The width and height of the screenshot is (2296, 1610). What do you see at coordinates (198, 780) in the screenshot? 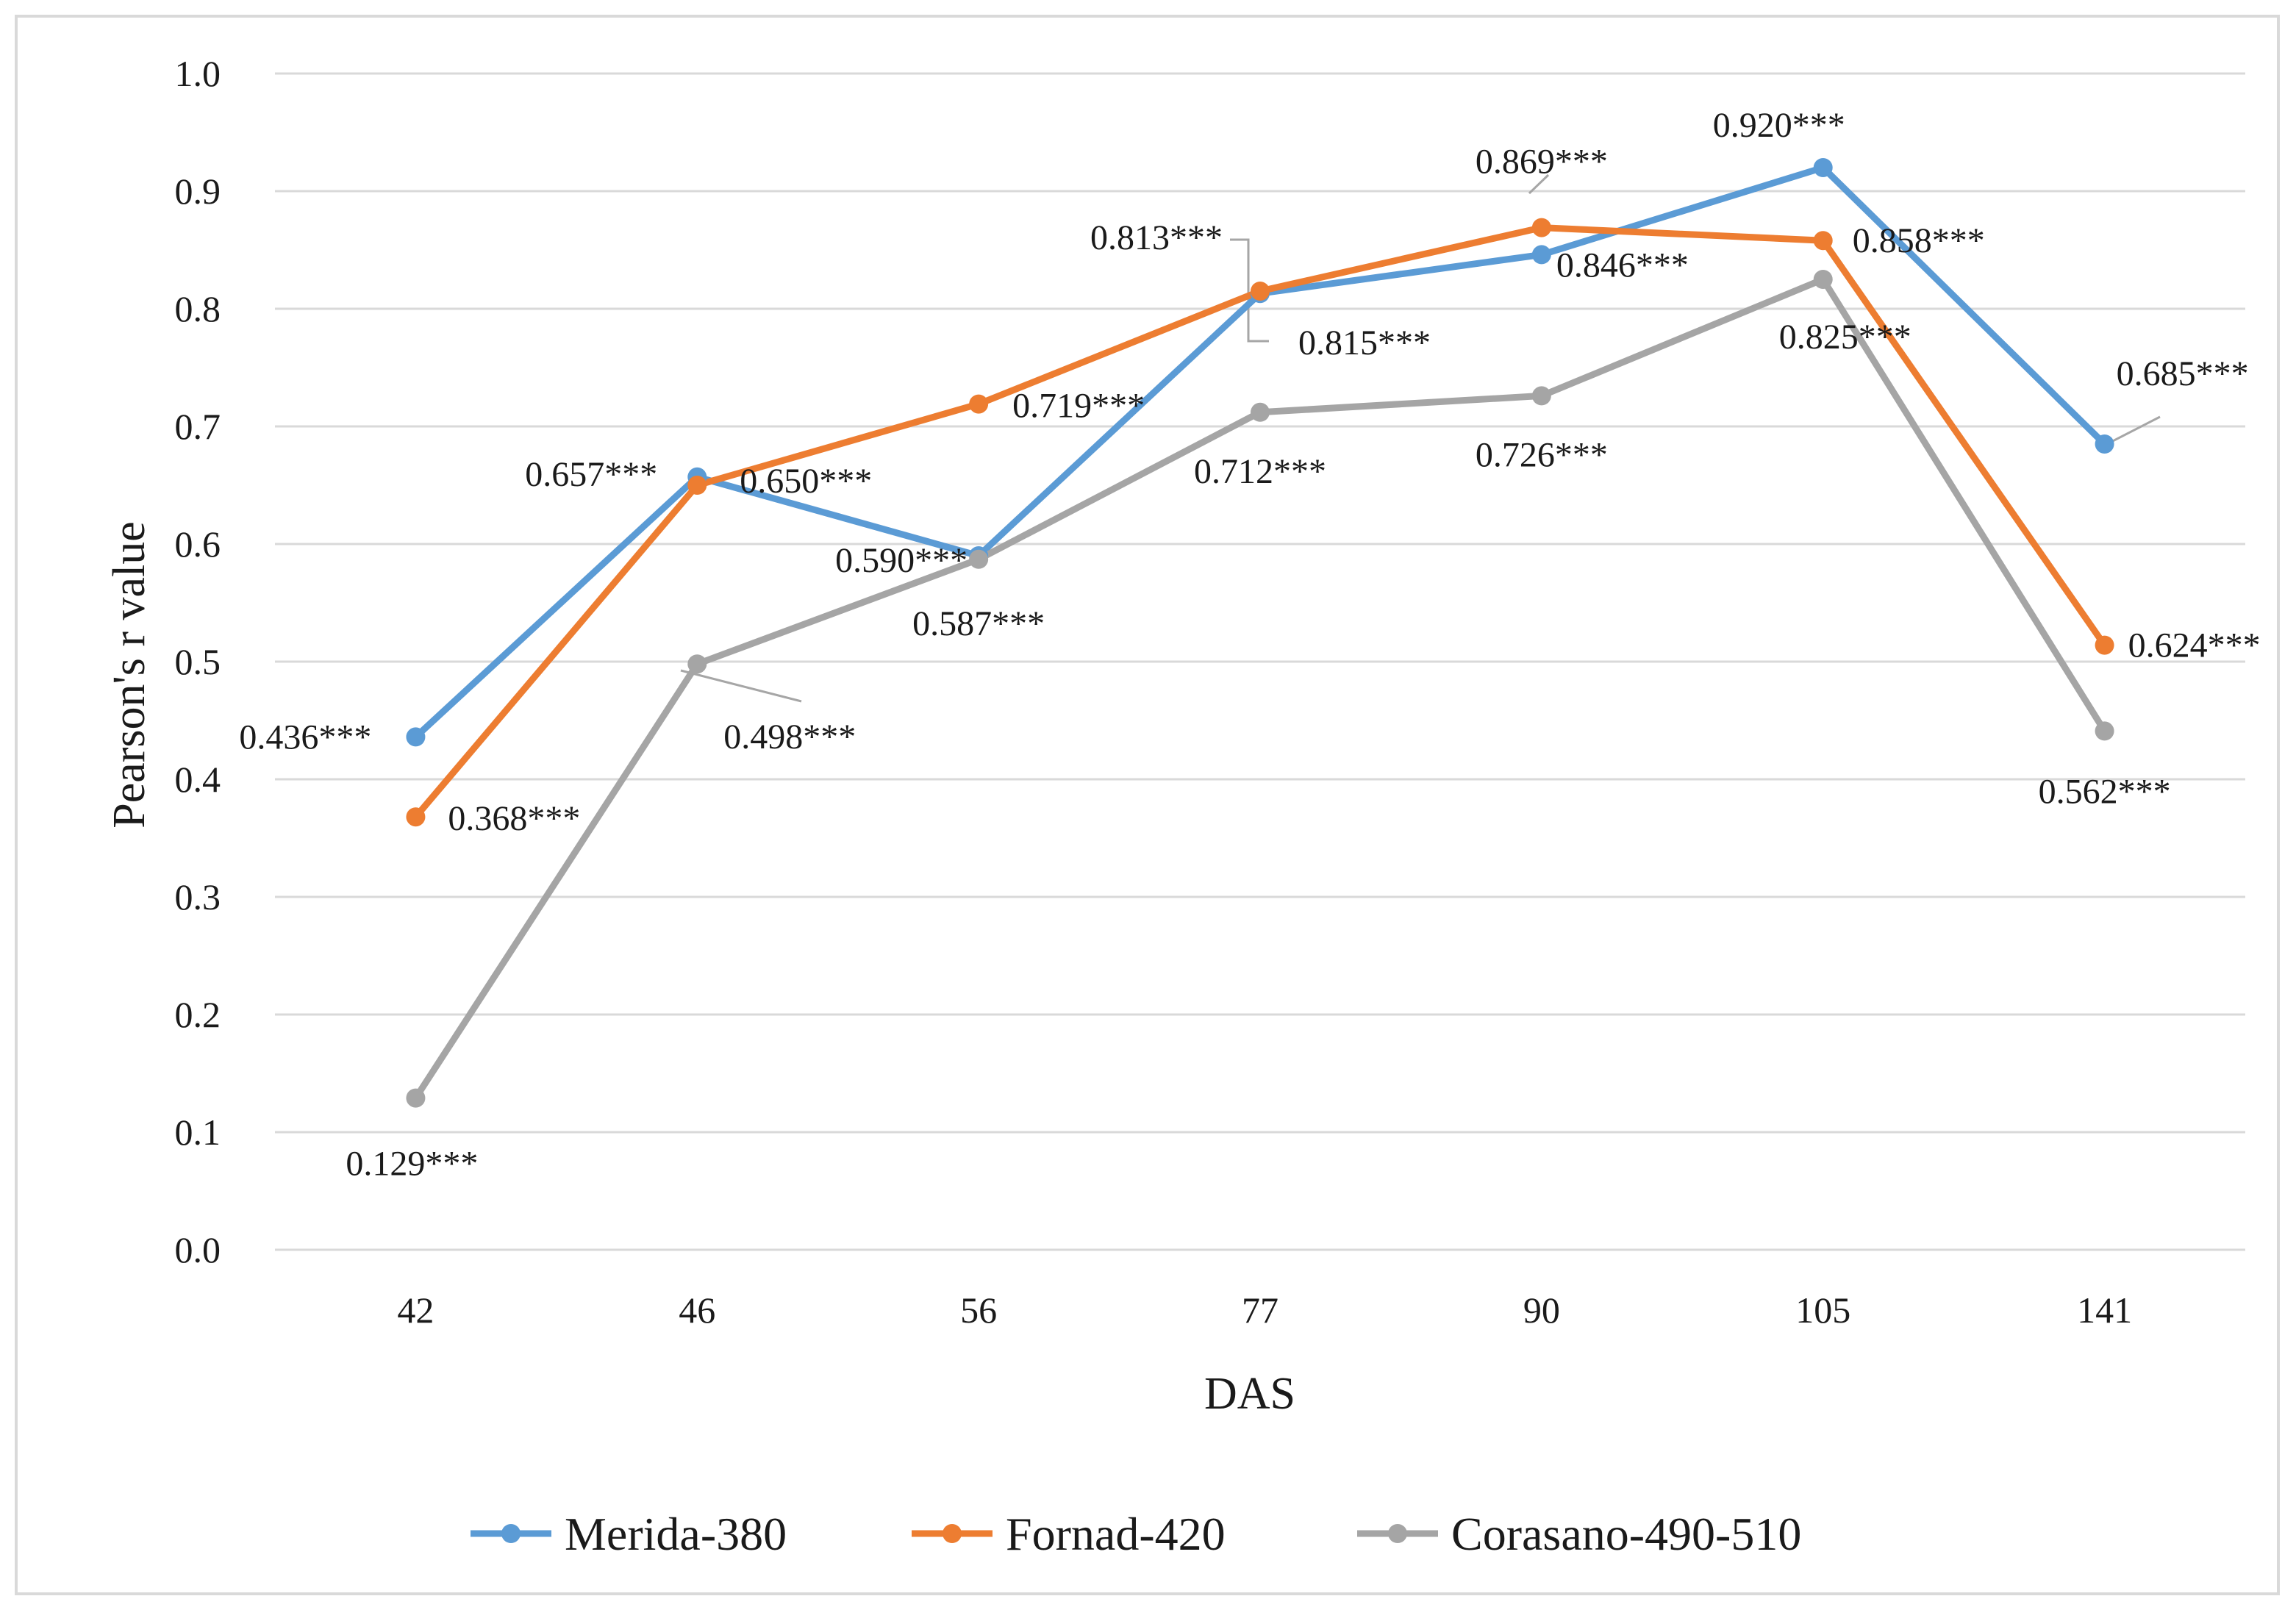
I see `y-tick-label: 0.4` at bounding box center [198, 780].